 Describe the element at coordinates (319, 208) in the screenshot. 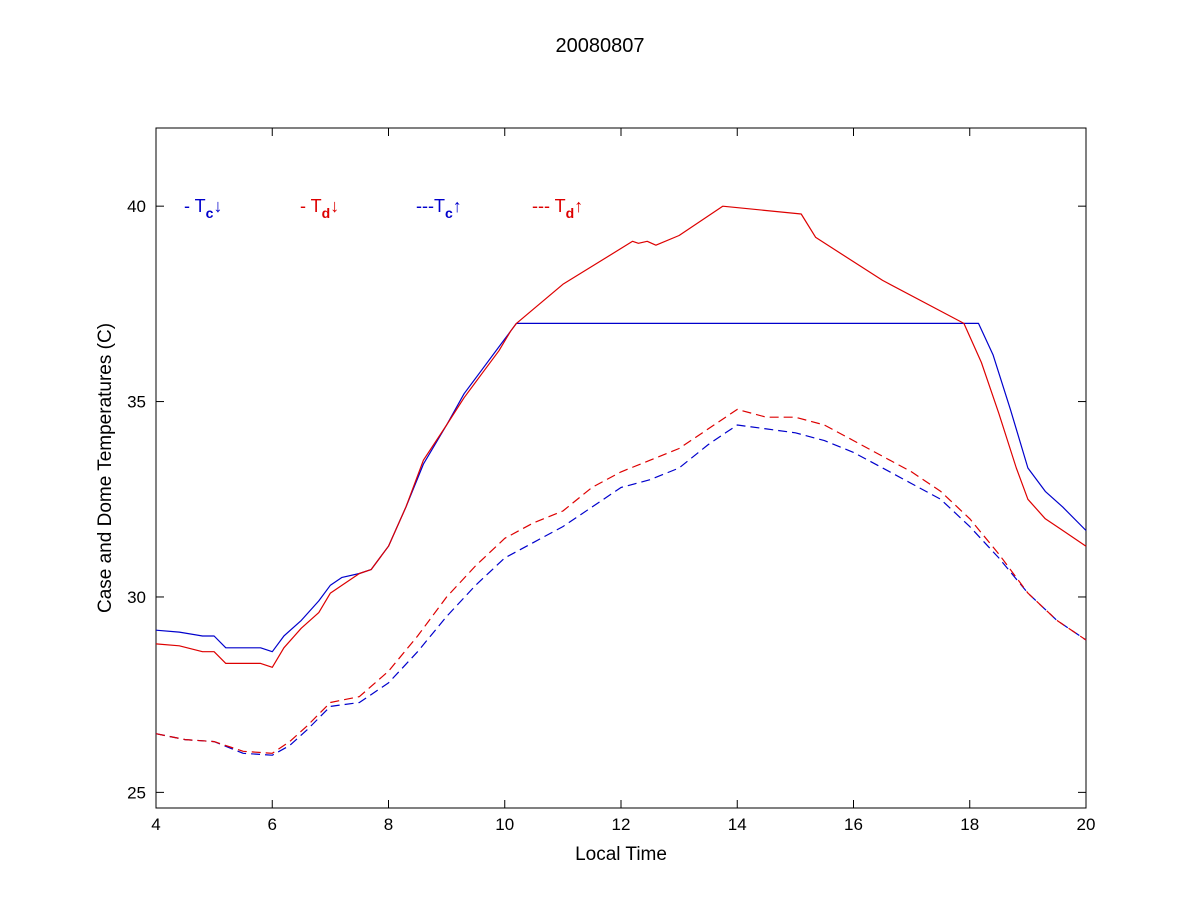

I see `legend-entry-2: - Td↓` at that location.